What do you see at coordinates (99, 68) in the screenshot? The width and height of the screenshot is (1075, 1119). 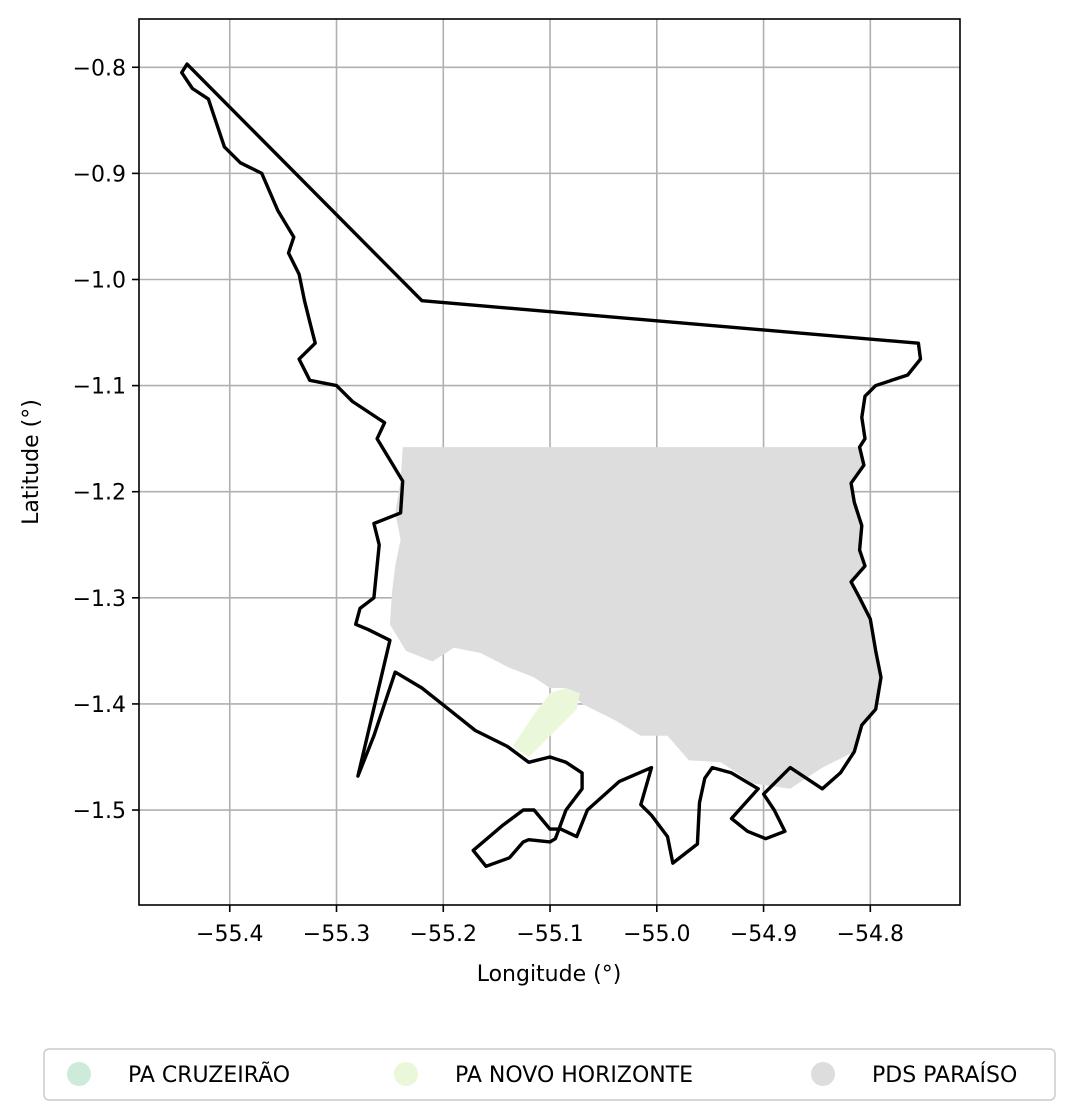 I see `y-tick-label: −0.8` at bounding box center [99, 68].